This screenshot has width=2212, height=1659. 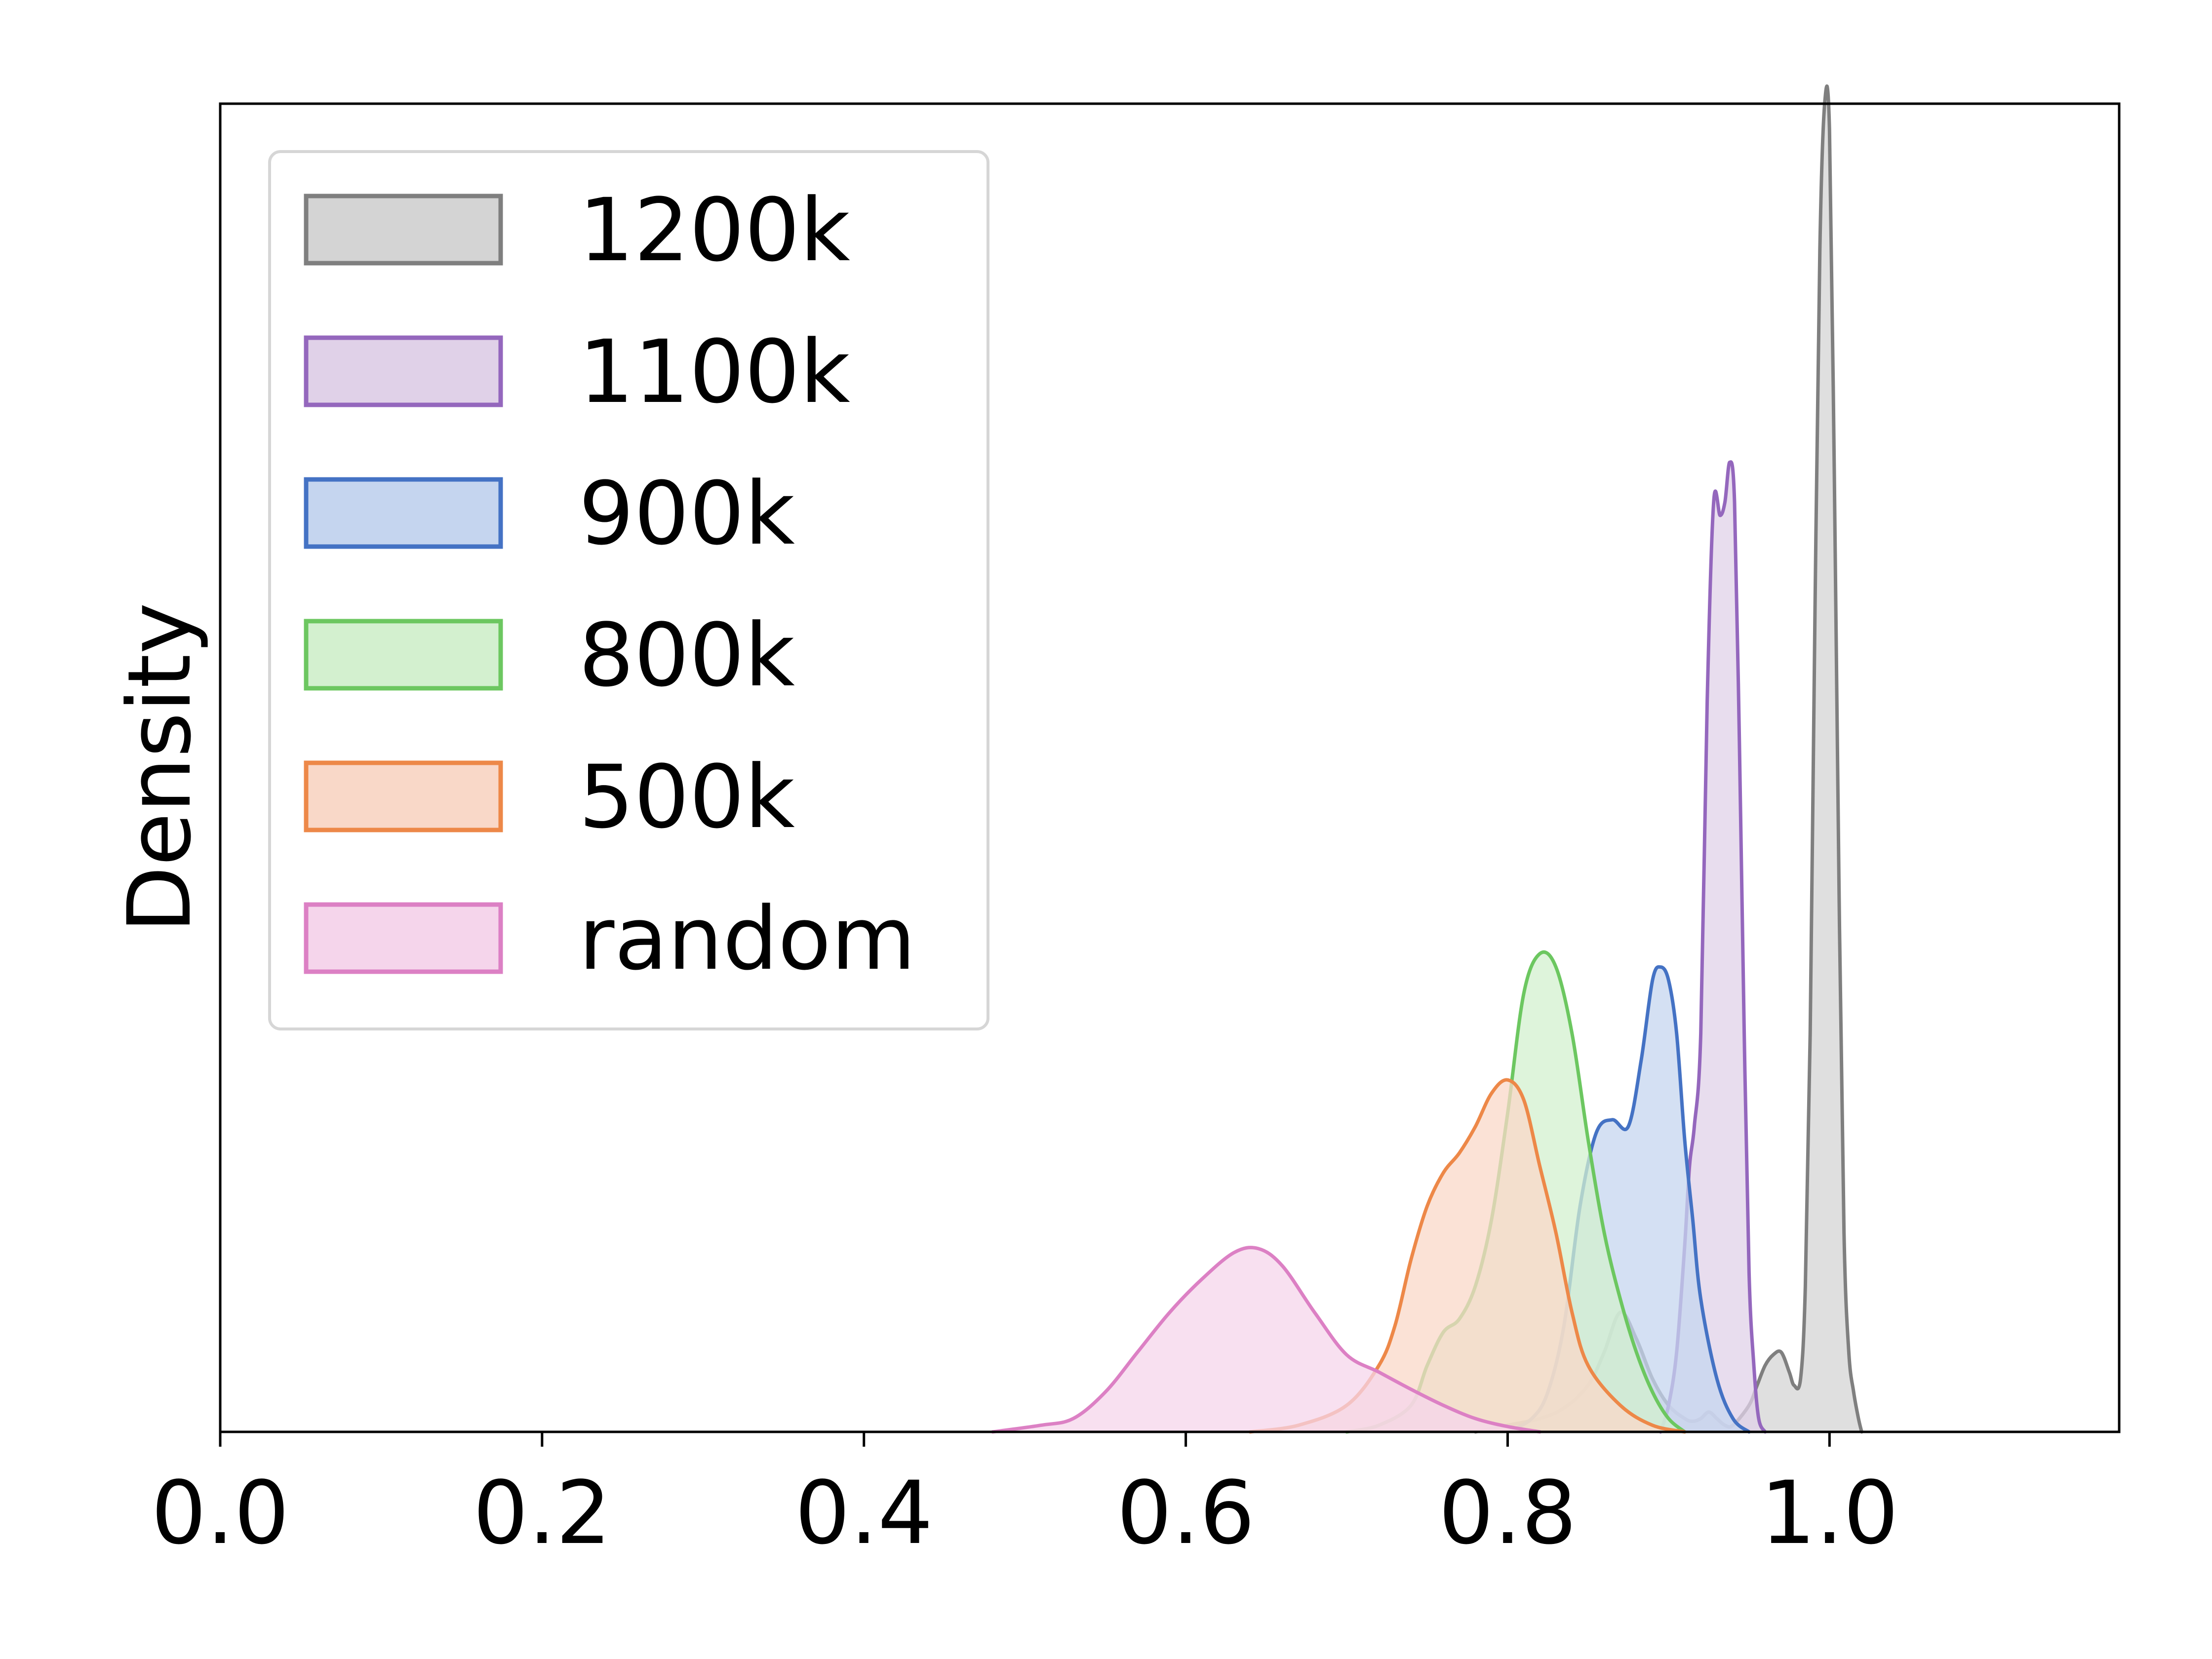 I want to click on legend-swatch-random, so click(x=404, y=938).